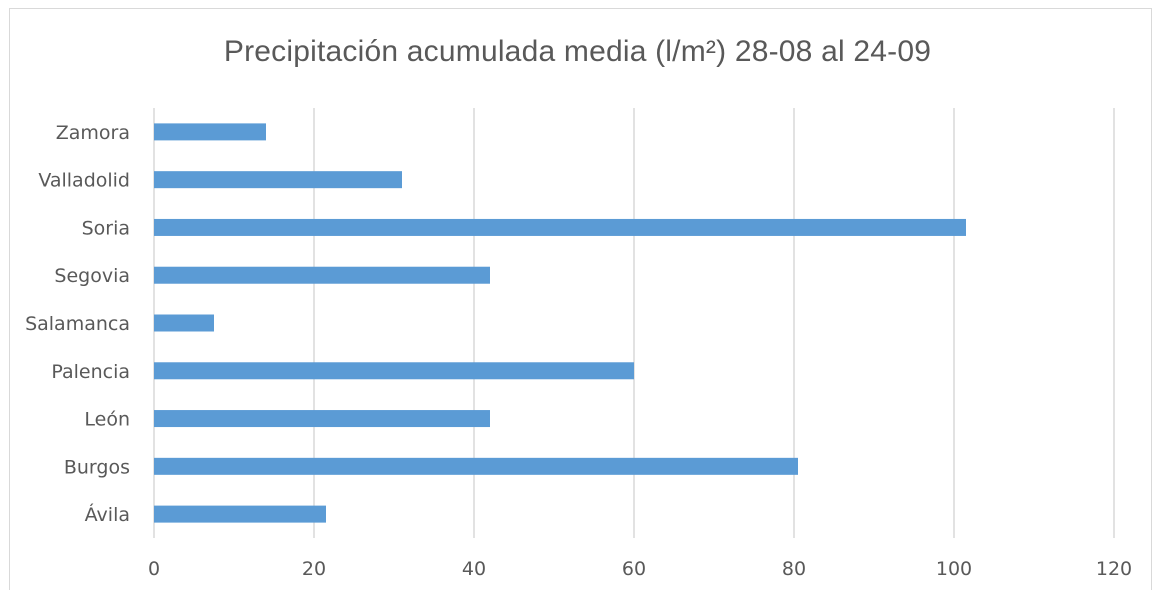 This screenshot has height=591, width=1155. What do you see at coordinates (240, 514) in the screenshot?
I see `bar-ávila` at bounding box center [240, 514].